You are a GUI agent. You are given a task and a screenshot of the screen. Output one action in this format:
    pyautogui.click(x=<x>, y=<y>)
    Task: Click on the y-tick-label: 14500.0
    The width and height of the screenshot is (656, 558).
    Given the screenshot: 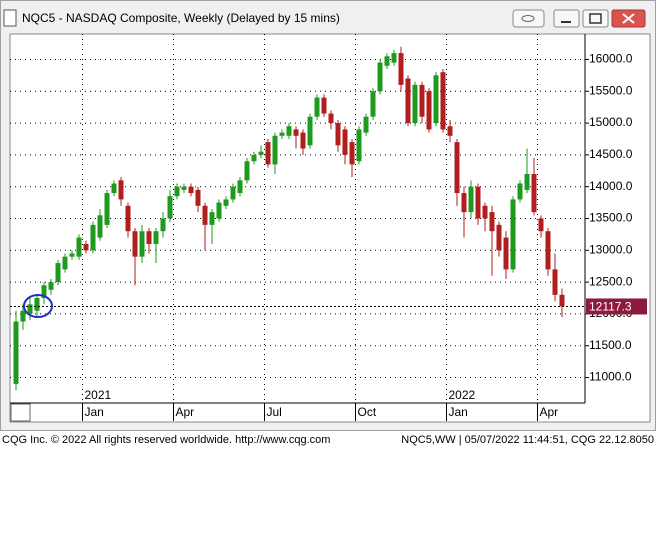 What is the action you would take?
    pyautogui.click(x=611, y=154)
    